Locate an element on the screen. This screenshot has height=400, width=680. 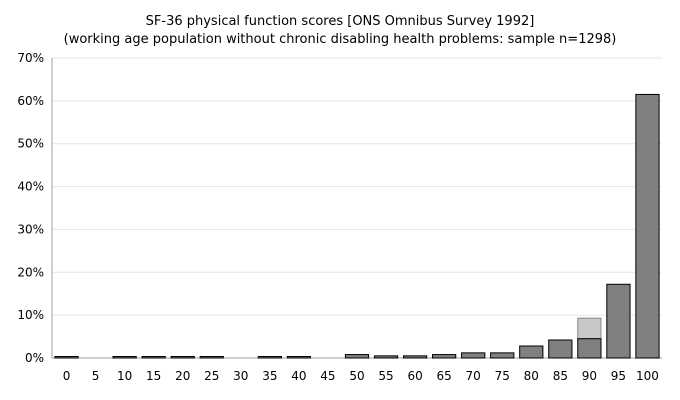
x-tick-label: 55 is located at coordinates (385, 376).